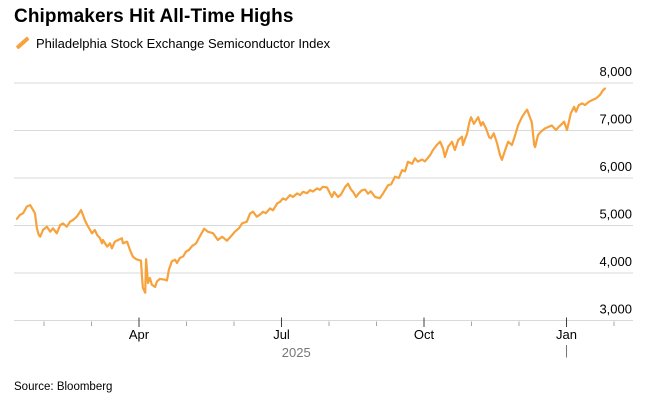  Describe the element at coordinates (615, 309) in the screenshot. I see `y-axis-label: 3,000` at that location.